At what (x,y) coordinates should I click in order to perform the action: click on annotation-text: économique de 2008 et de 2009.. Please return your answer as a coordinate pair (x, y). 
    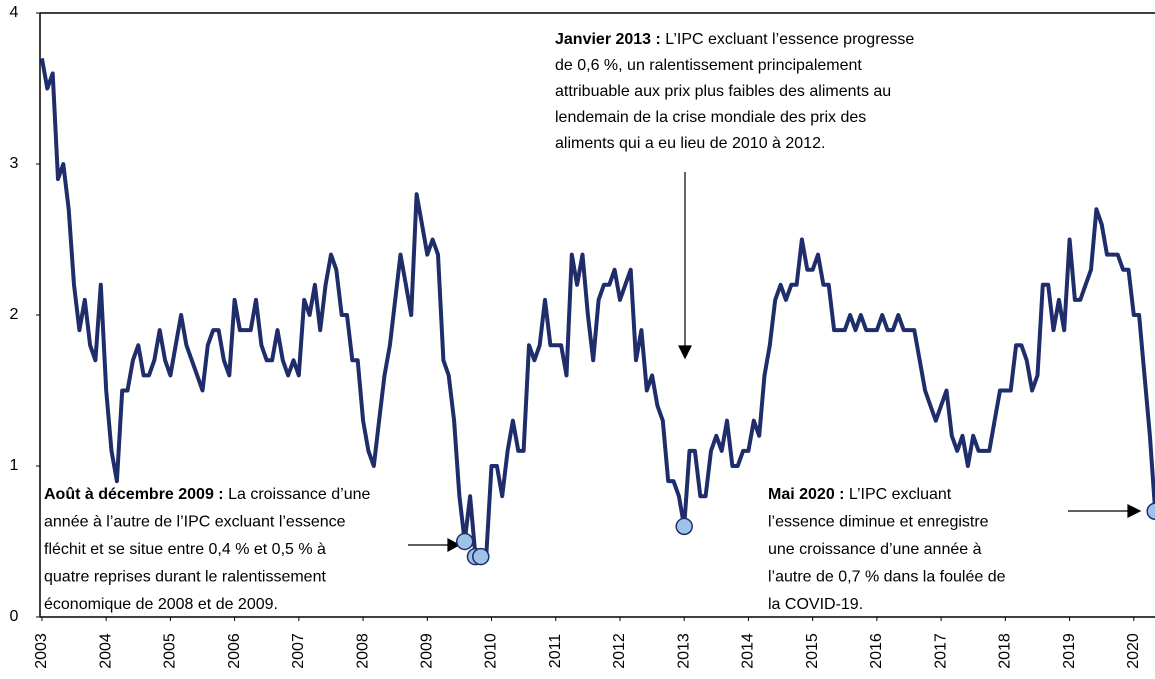
    Looking at the image, I should click on (161, 604).